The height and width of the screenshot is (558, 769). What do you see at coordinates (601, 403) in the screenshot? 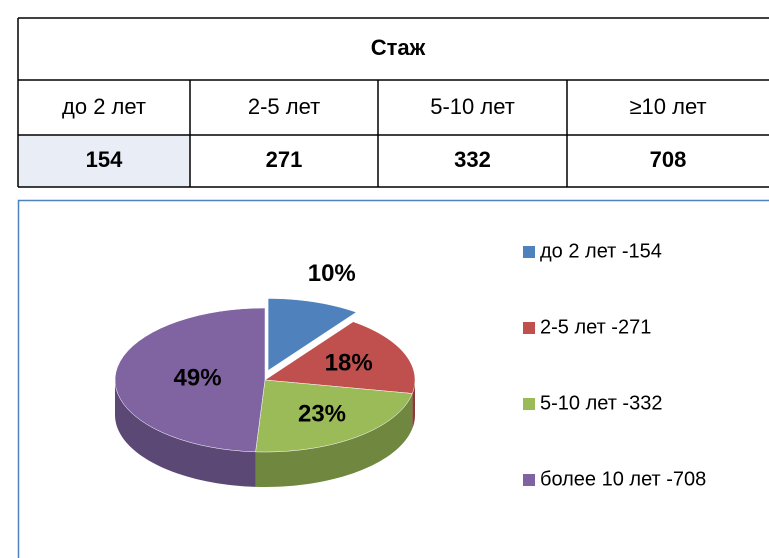
I see `legend-label: 5-10 лет -332` at bounding box center [601, 403].